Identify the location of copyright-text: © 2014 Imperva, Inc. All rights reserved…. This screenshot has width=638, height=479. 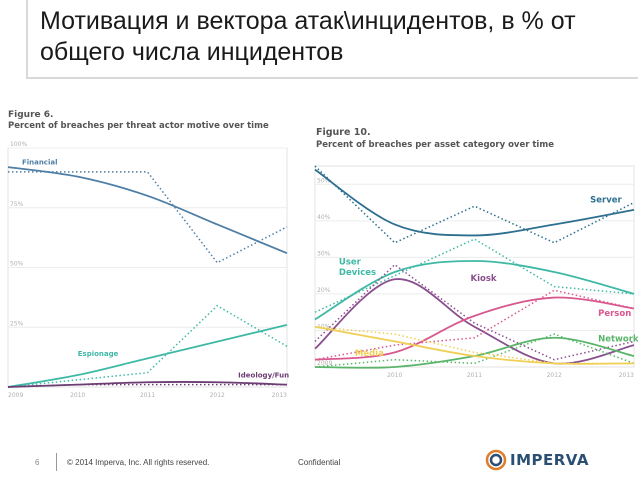
(138, 462).